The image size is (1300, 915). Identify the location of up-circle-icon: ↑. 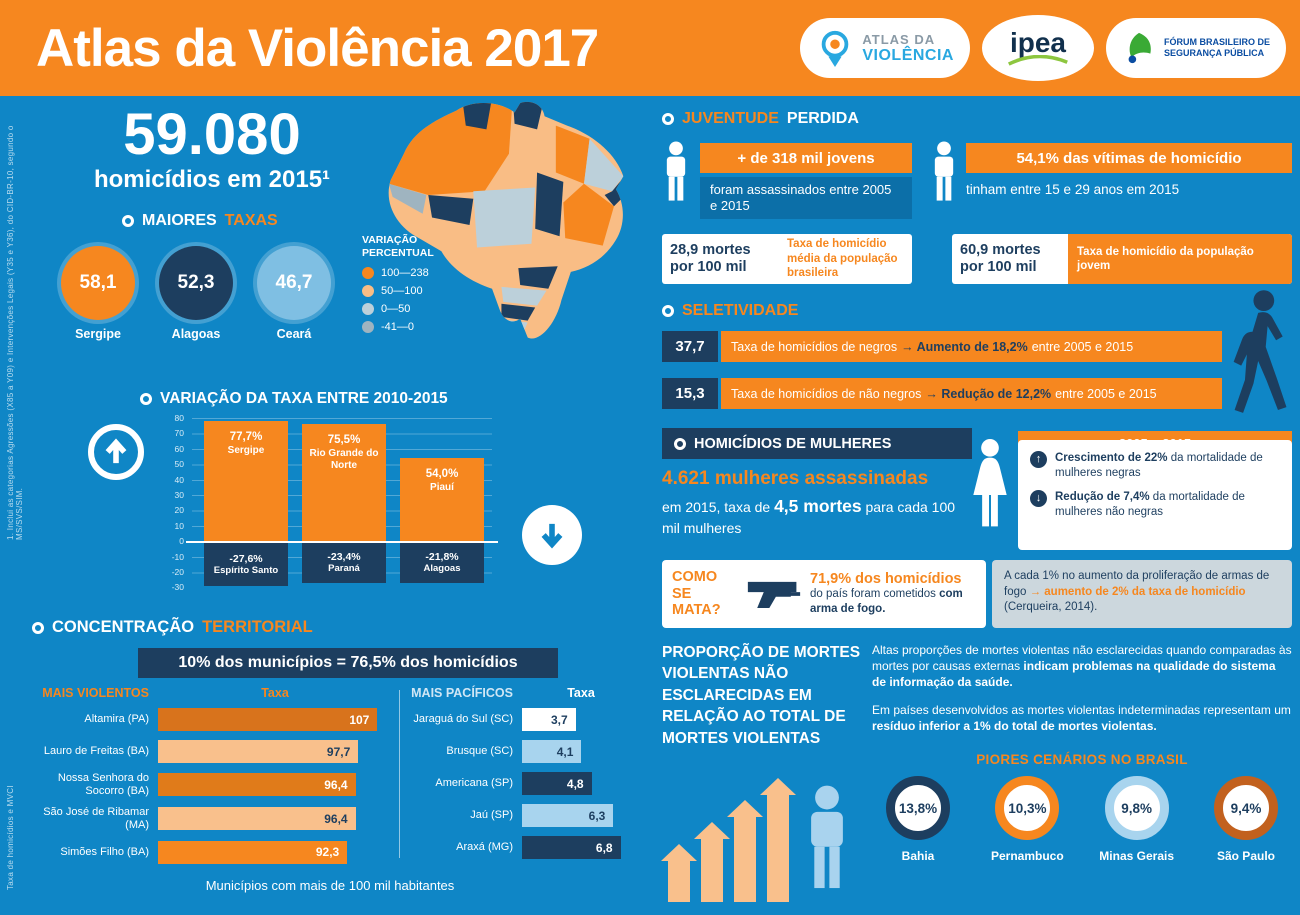
(1038, 459).